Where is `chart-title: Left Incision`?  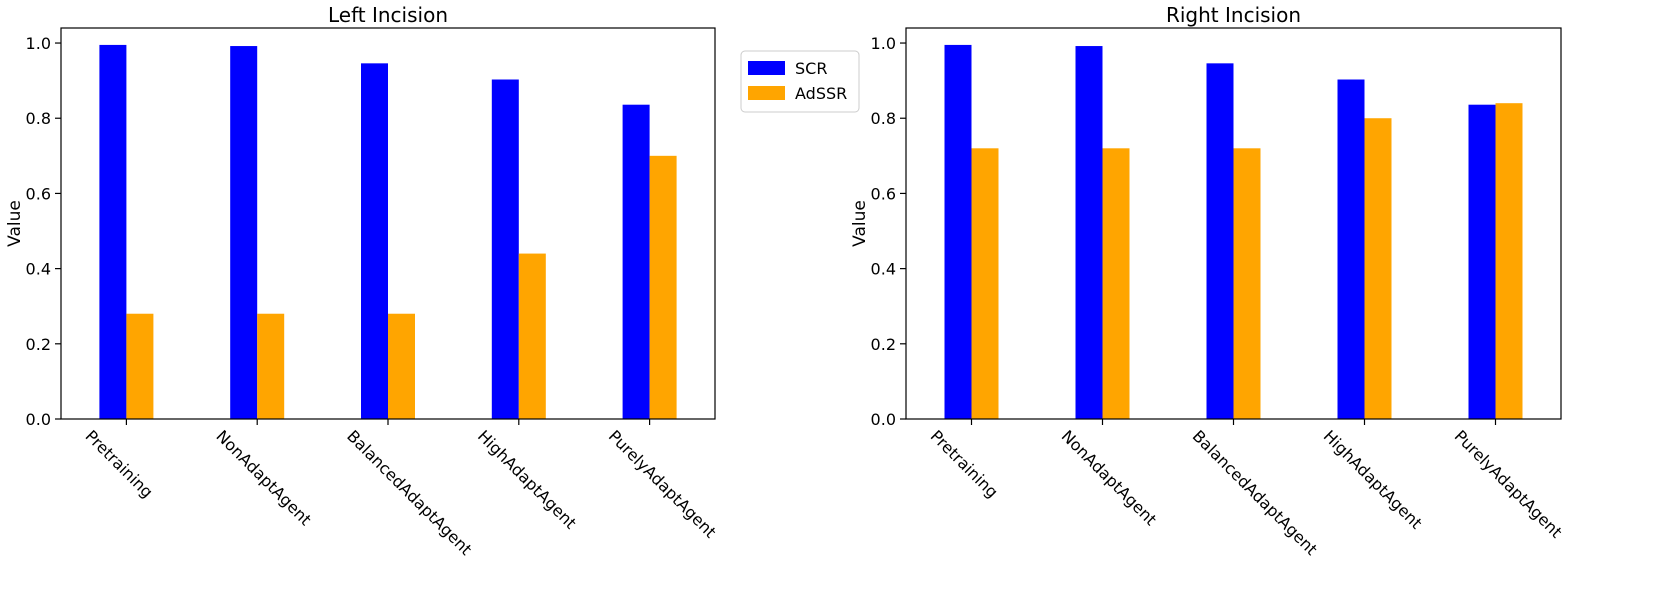
chart-title: Left Incision is located at coordinates (388, 15).